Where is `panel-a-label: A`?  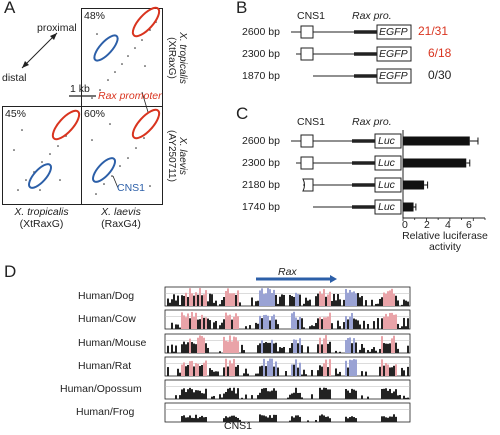 panel-a-label: A is located at coordinates (10, 8).